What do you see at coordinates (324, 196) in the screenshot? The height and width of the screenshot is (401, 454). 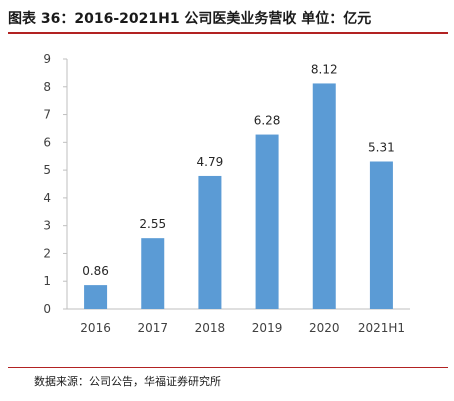 I see `bar-2020` at bounding box center [324, 196].